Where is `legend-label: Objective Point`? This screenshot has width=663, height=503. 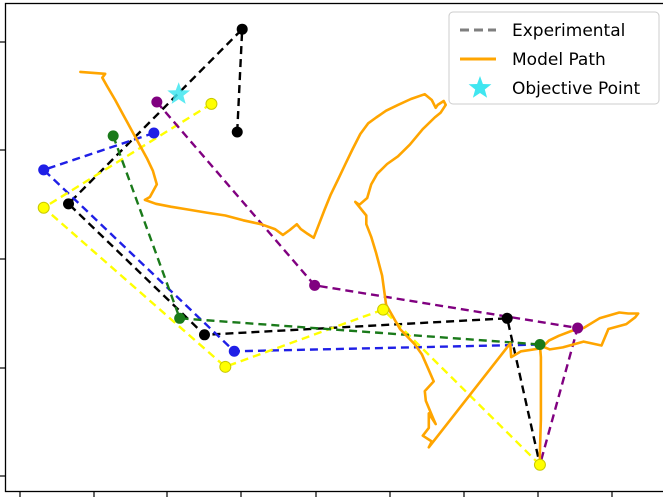
legend-label: Objective Point is located at coordinates (576, 89).